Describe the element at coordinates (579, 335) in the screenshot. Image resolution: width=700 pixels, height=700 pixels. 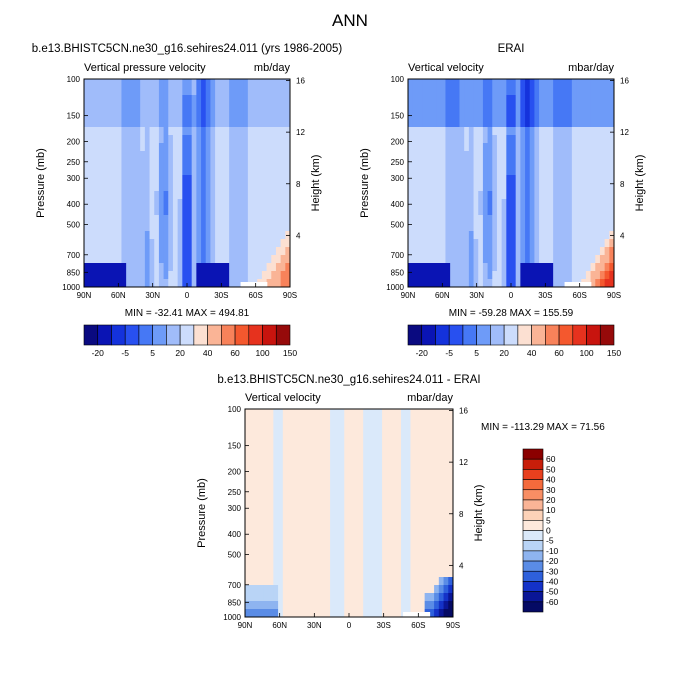
I see `colorbar-swatch` at that location.